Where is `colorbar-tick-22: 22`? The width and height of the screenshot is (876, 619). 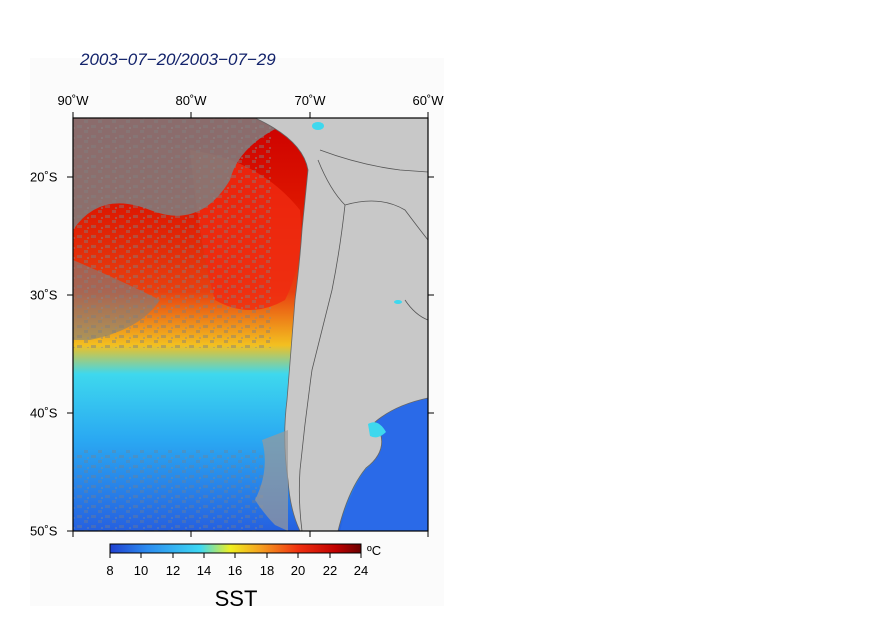
colorbar-tick-22: 22 is located at coordinates (330, 570).